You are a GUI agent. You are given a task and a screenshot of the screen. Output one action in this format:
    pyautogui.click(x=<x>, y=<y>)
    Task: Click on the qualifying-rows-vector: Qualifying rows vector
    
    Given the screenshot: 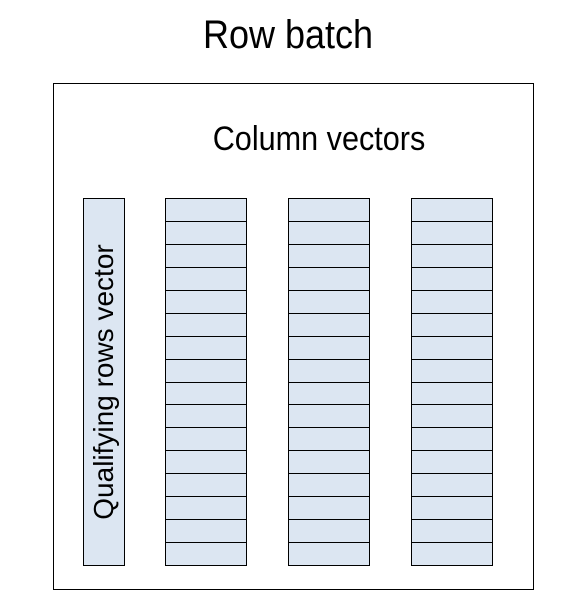 What is the action you would take?
    pyautogui.click(x=104, y=382)
    